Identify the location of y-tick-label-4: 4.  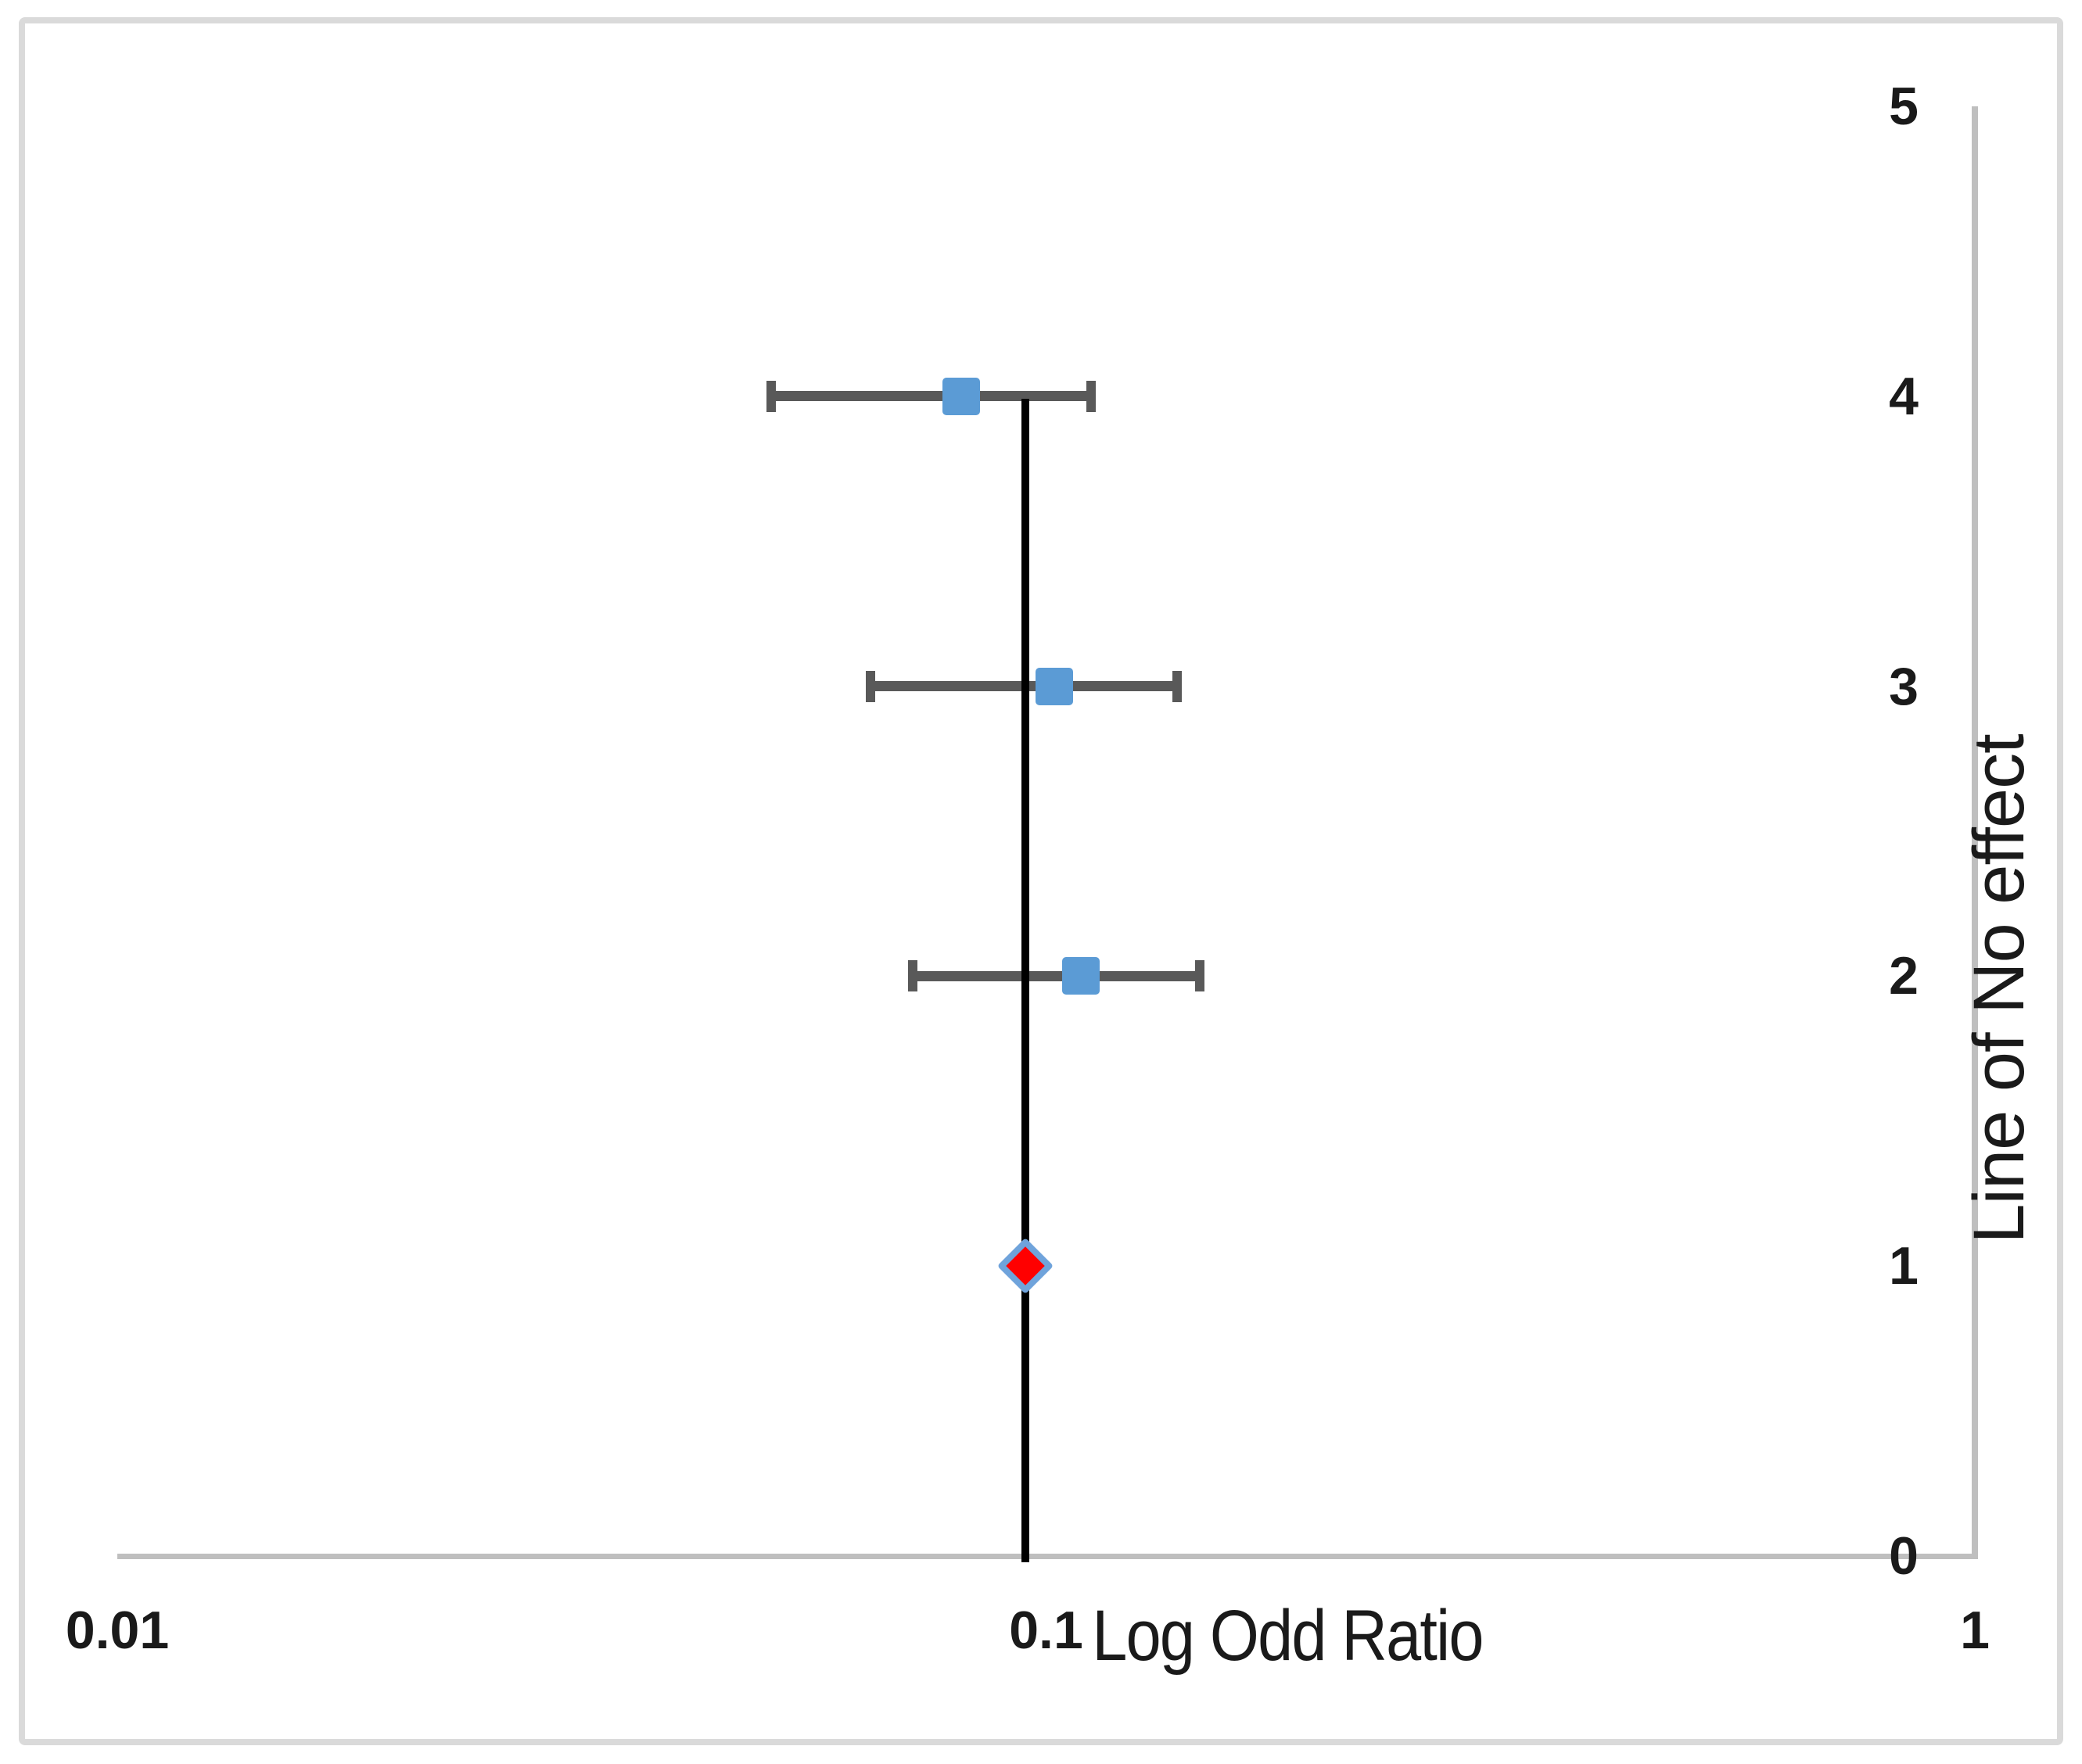
(1904, 396).